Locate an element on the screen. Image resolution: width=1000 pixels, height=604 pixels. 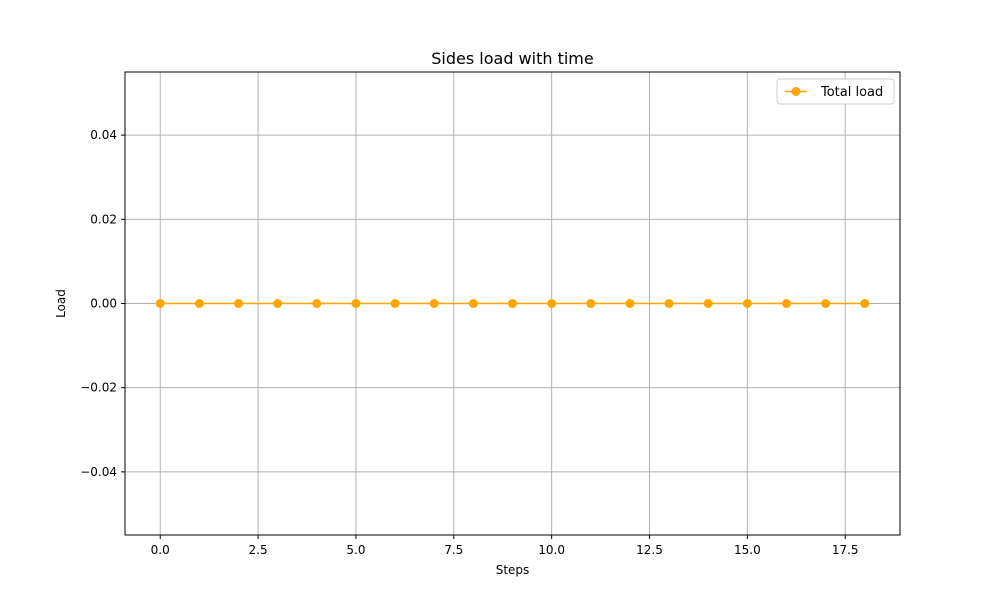
x-tick-label: 2.5 is located at coordinates (258, 550).